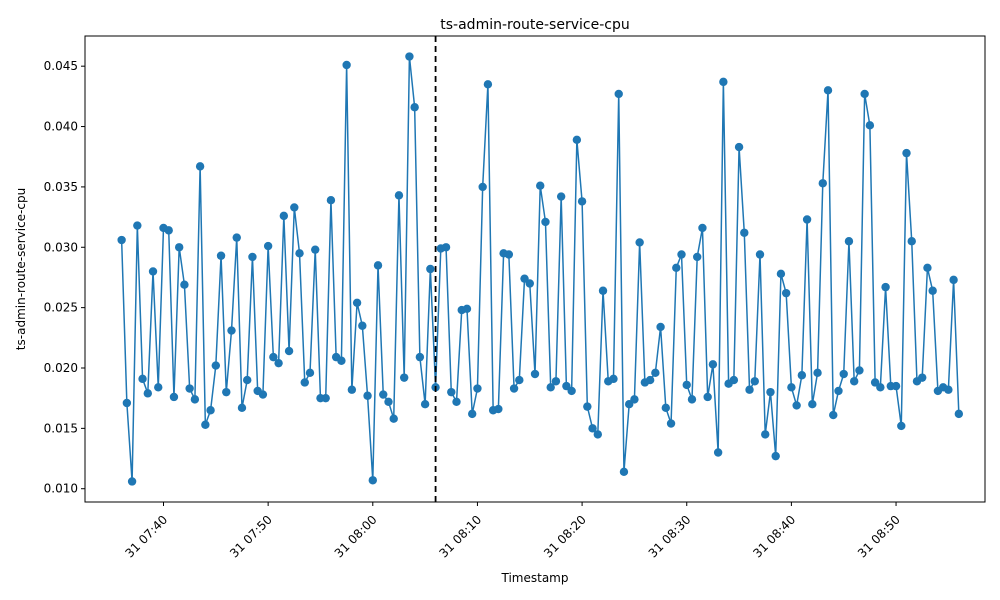 The width and height of the screenshot is (1000, 600). Describe the element at coordinates (64, 277) in the screenshot. I see `y-axis: 0.010 0.015 0.020 0.025 0.030 0.035 0.040 0.045` at that location.